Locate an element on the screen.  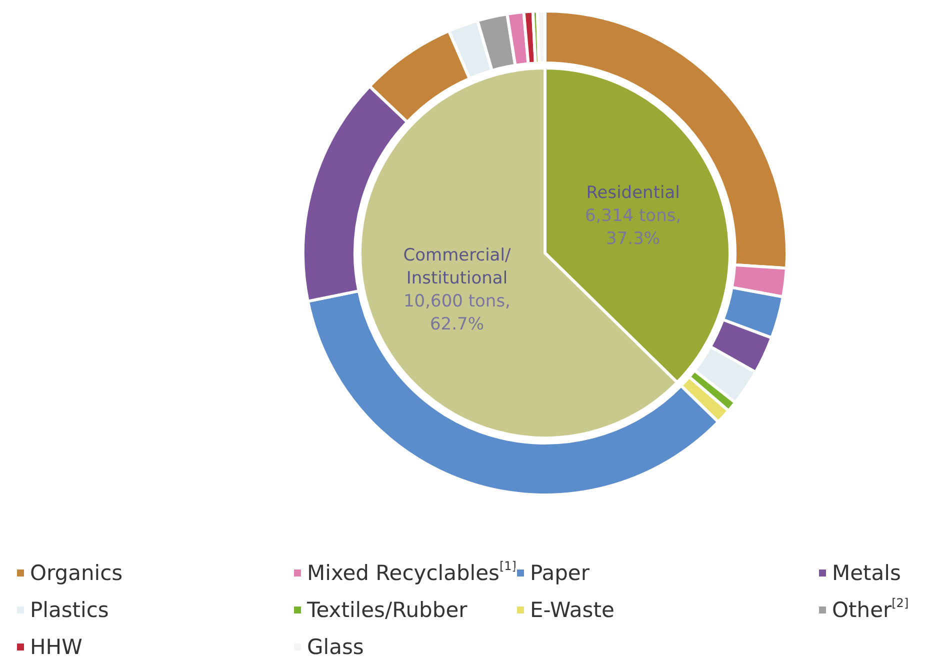
legend-label: Metals is located at coordinates (866, 573).